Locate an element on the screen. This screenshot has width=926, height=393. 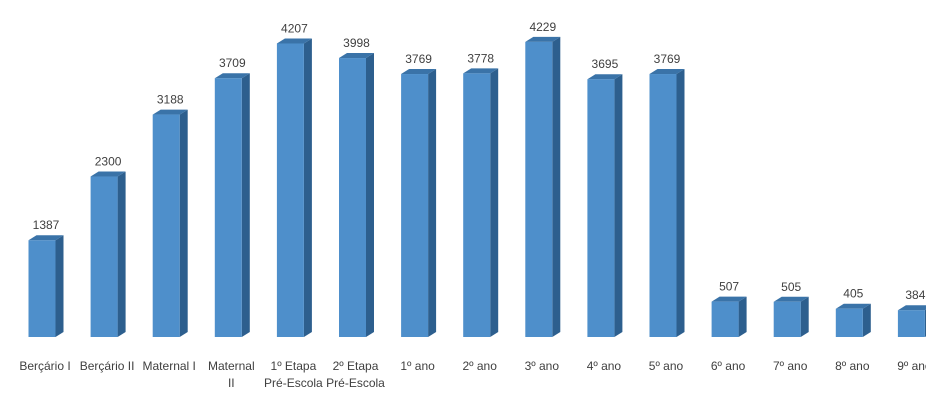
category-label-line: Berçário II is located at coordinates (107, 366).